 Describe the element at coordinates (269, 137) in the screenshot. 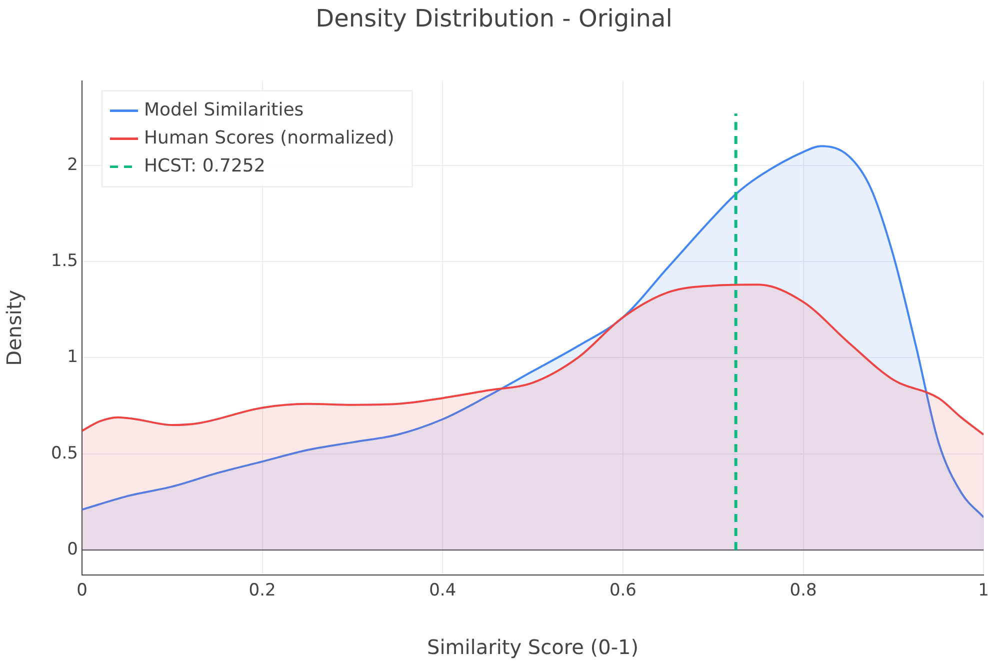

I see `legend-label: Human Scores (normalized)` at that location.